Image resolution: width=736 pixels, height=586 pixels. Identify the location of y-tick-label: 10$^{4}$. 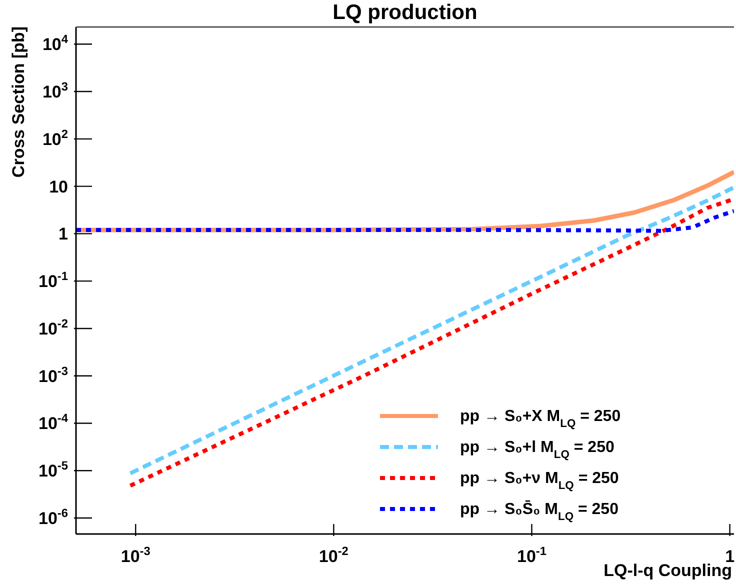
(55, 43).